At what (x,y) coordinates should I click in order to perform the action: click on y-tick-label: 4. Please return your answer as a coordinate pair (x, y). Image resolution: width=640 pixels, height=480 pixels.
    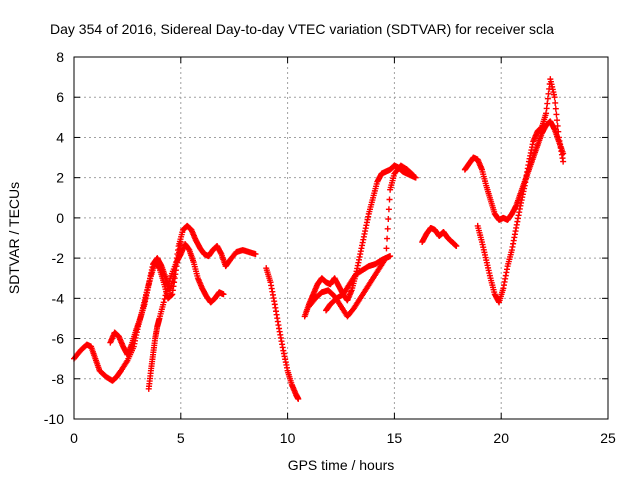
    Looking at the image, I should click on (60, 137).